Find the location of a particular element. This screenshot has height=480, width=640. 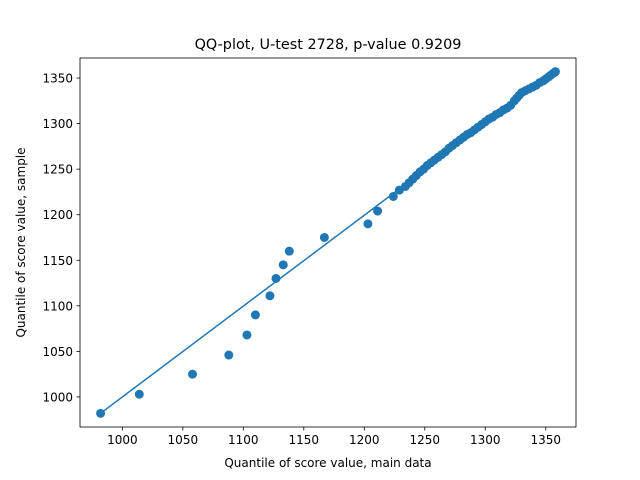

x-tick-label: 1350 is located at coordinates (545, 440).